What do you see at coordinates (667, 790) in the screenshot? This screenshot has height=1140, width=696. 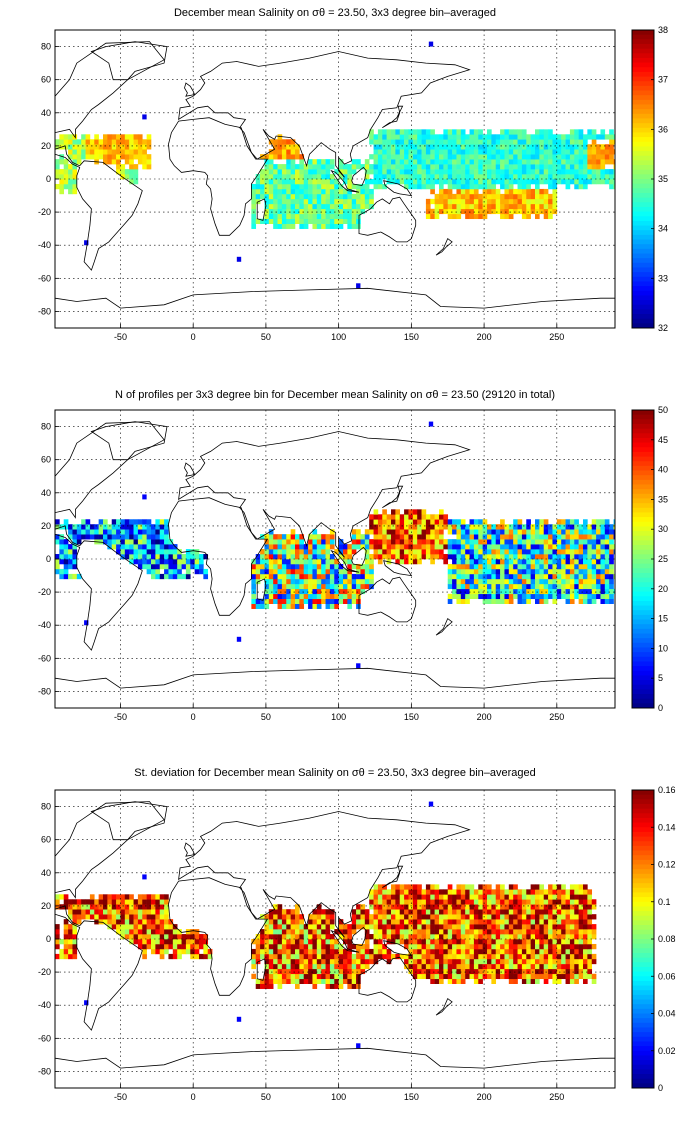 I see `colorbar-tick-label: 0.16` at bounding box center [667, 790].